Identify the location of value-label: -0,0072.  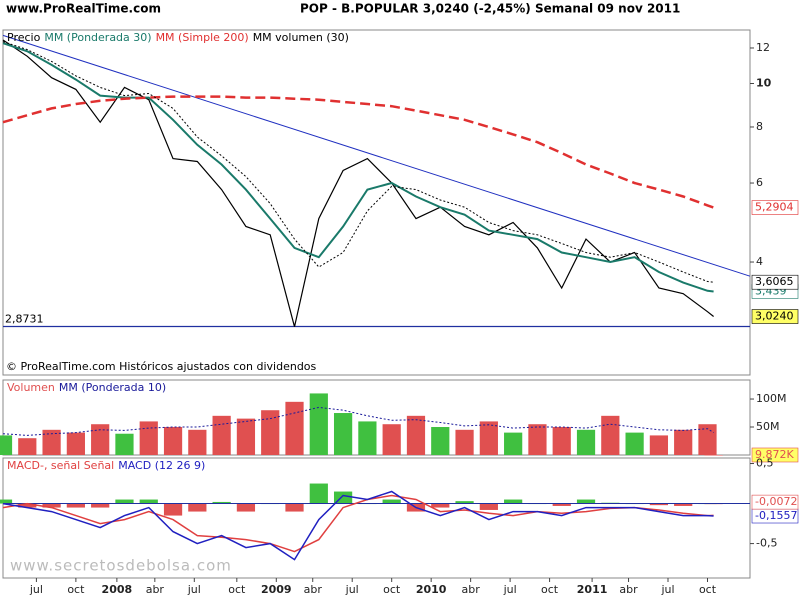
(776, 501).